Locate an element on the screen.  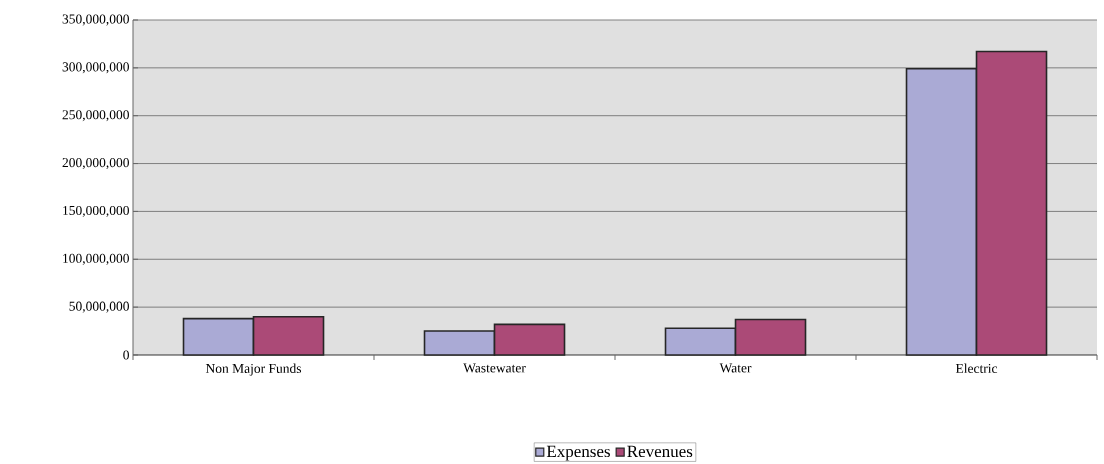
y-tick-label: 250,000,000 is located at coordinates (95, 116).